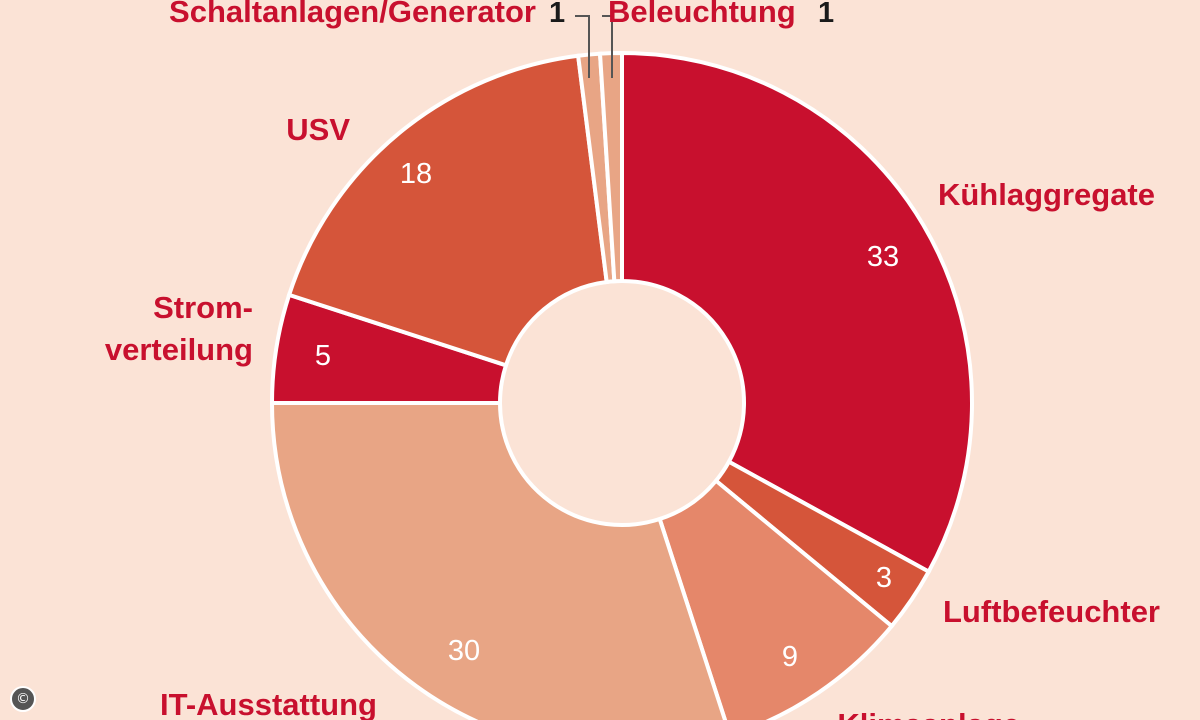  Describe the element at coordinates (1051, 611) in the screenshot. I see `category-label-1: Luftbefeuchter` at that location.